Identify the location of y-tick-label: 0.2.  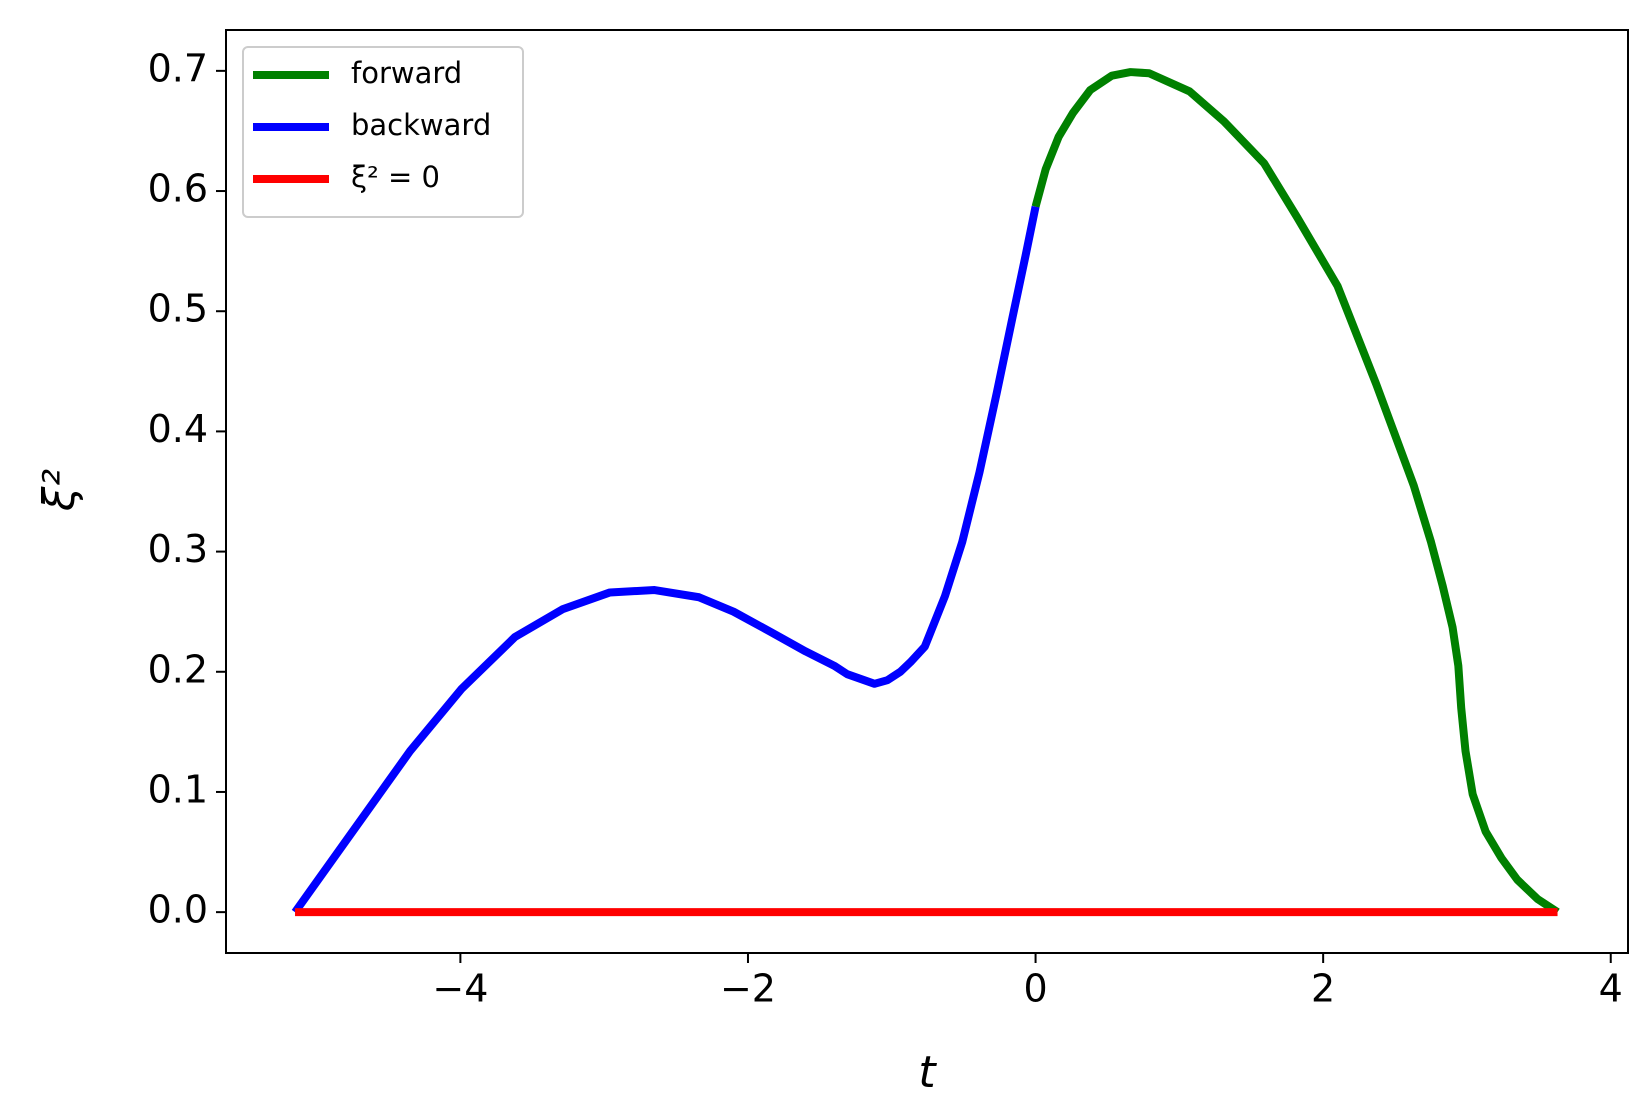
(178, 669).